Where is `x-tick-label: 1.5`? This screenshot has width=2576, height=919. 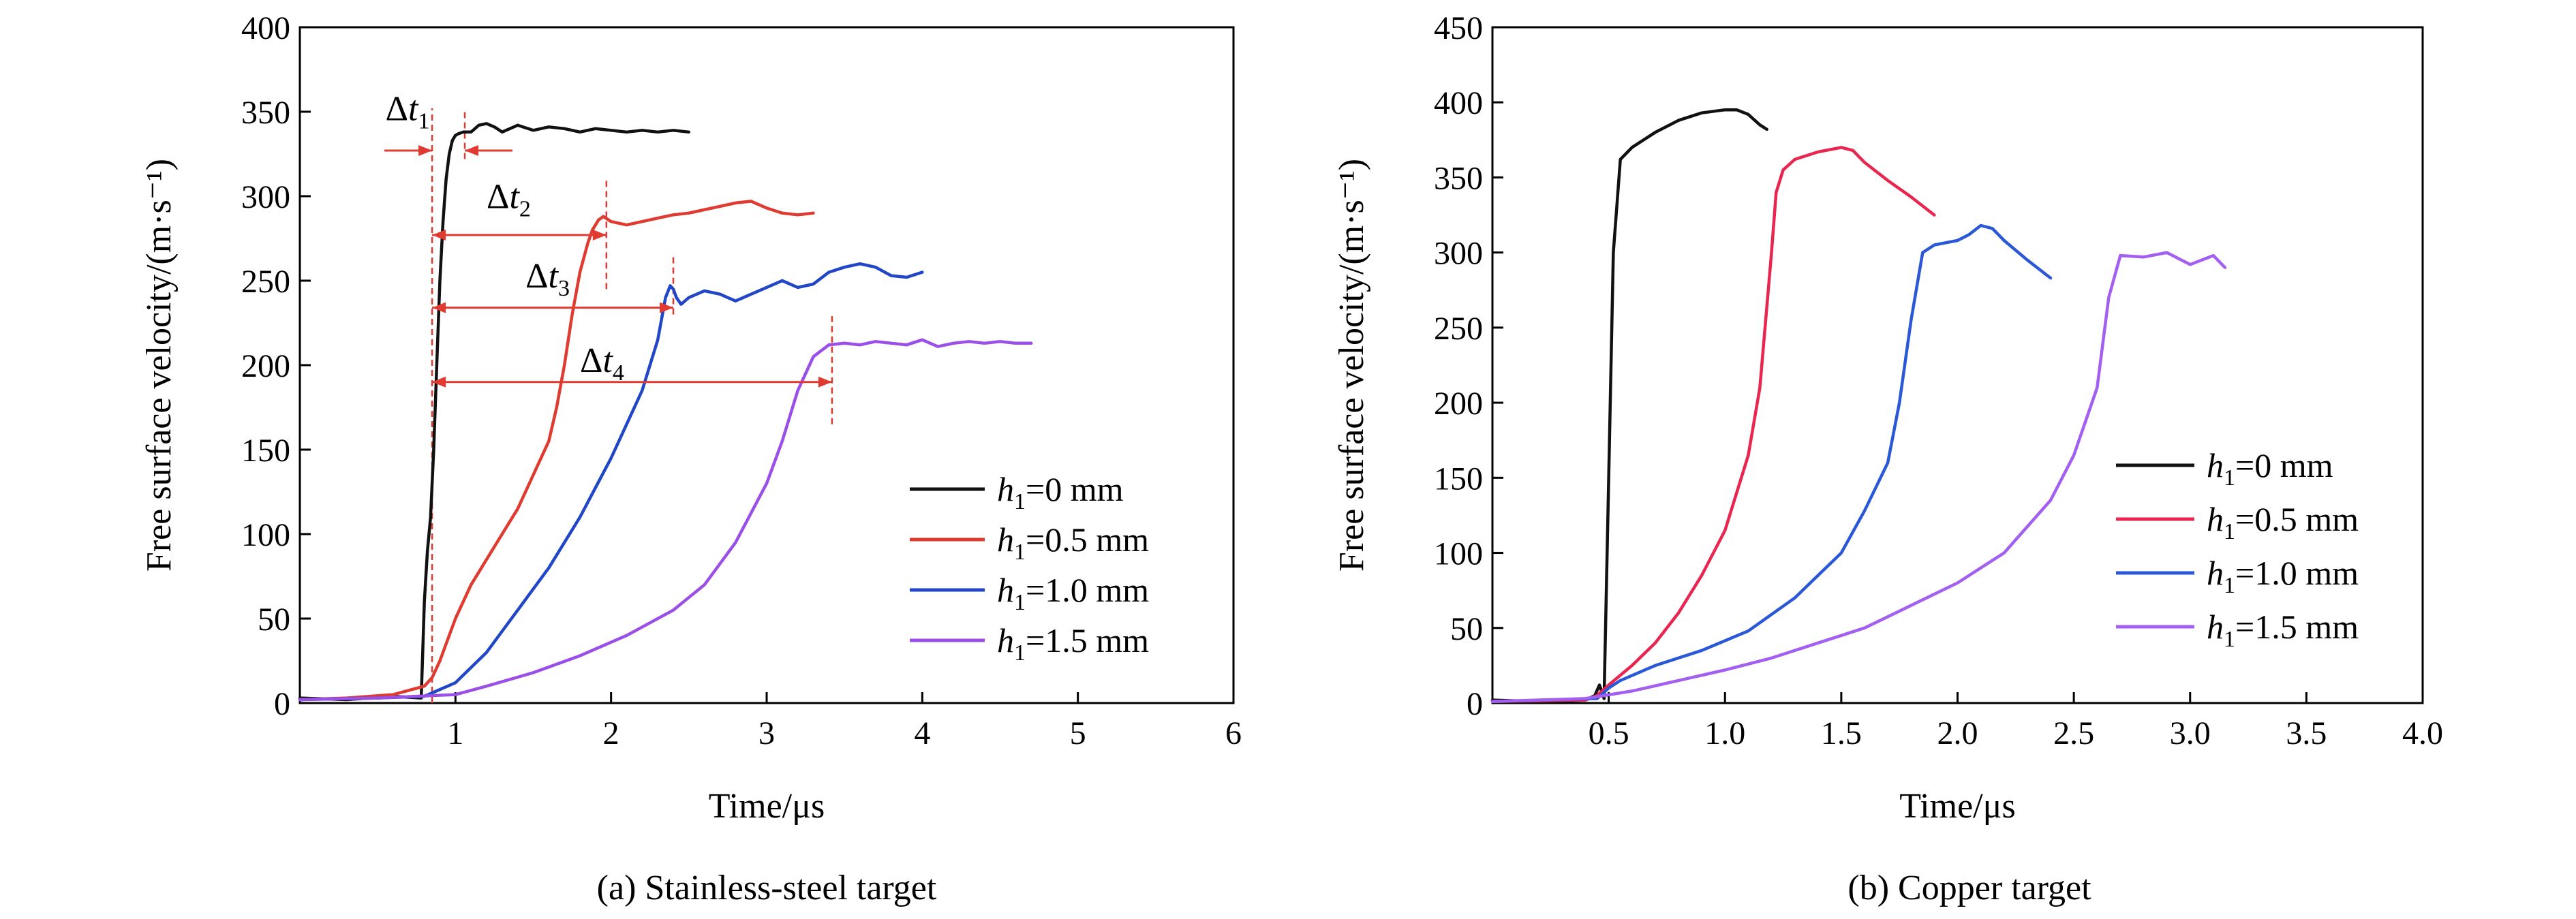 x-tick-label: 1.5 is located at coordinates (1842, 733).